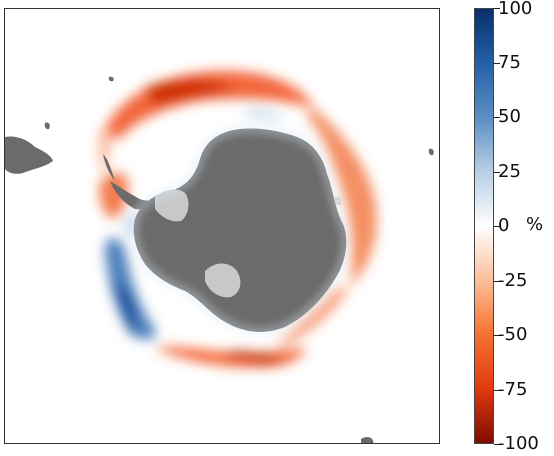 This screenshot has width=554, height=456. I want to click on colorbar-tick-label: 75, so click(509, 62).